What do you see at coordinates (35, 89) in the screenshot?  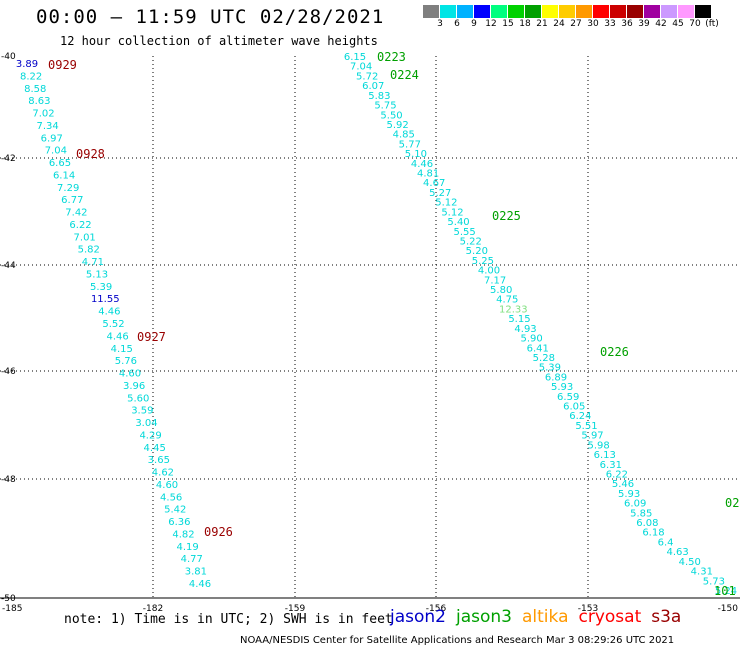 I see `track-value-label: 8.58` at bounding box center [35, 89].